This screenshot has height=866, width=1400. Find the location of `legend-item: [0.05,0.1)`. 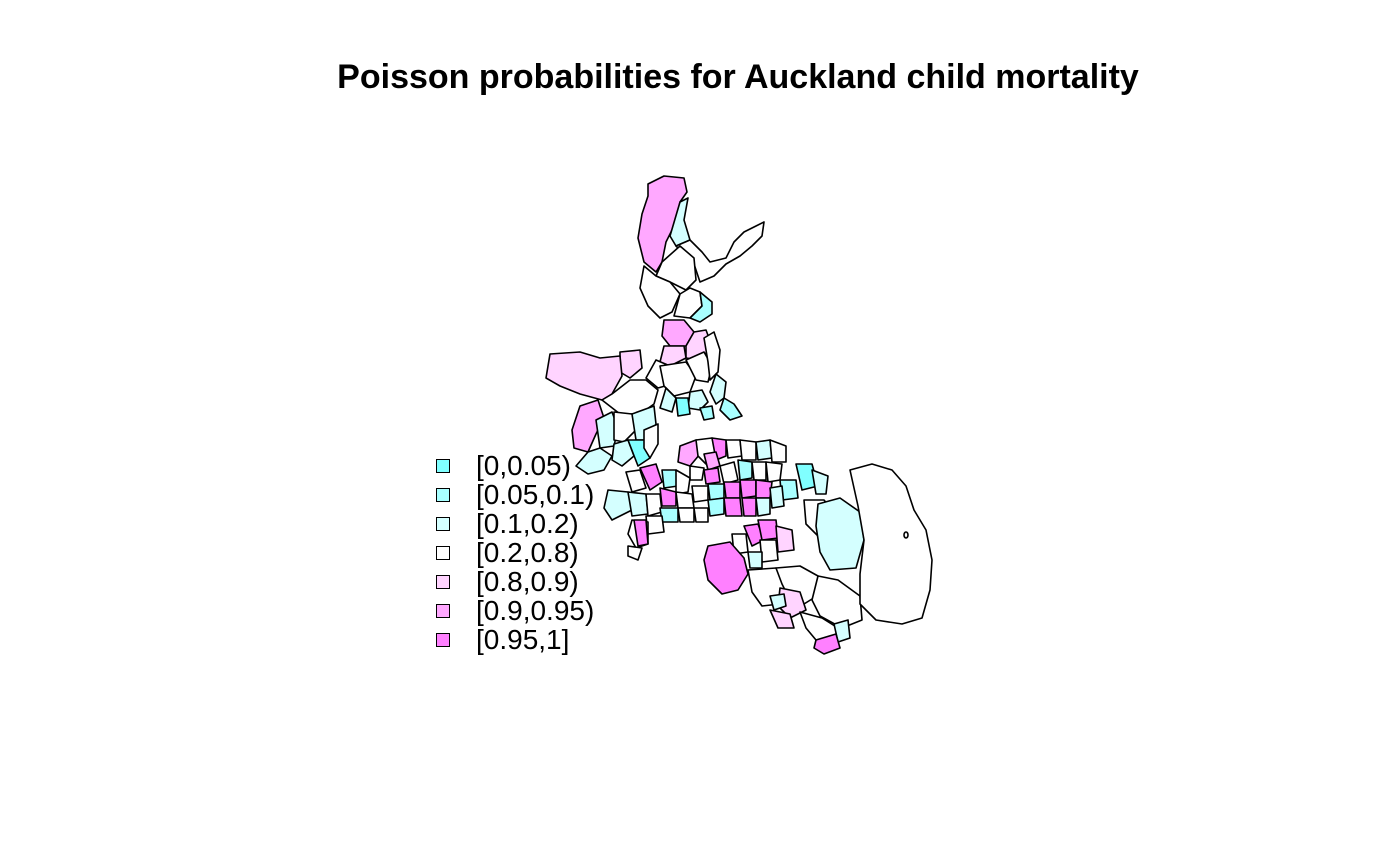

legend-item: [0.05,0.1) is located at coordinates (515, 494).